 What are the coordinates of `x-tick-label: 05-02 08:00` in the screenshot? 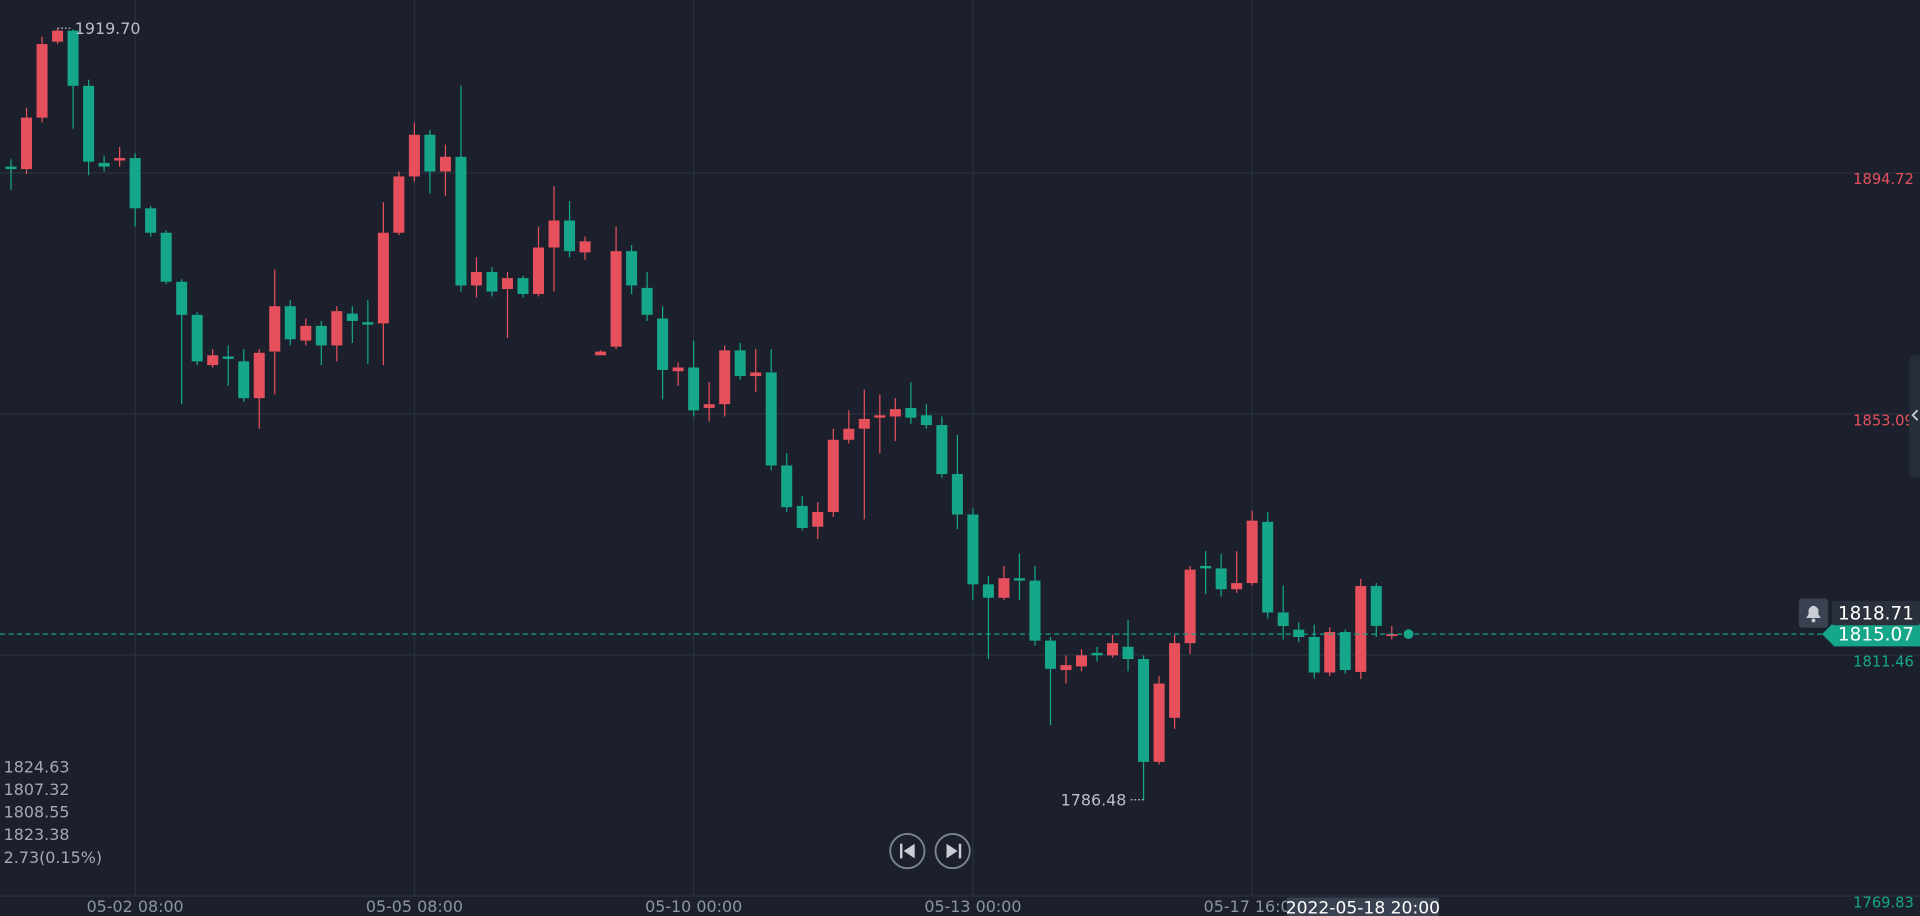 It's located at (135, 906).